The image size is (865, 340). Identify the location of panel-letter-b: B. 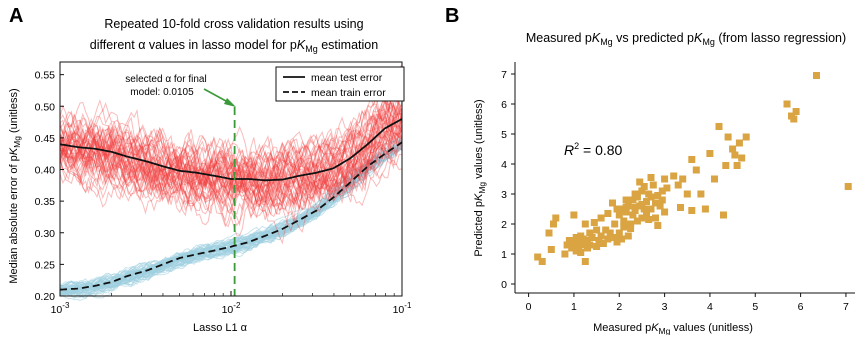
(452, 16).